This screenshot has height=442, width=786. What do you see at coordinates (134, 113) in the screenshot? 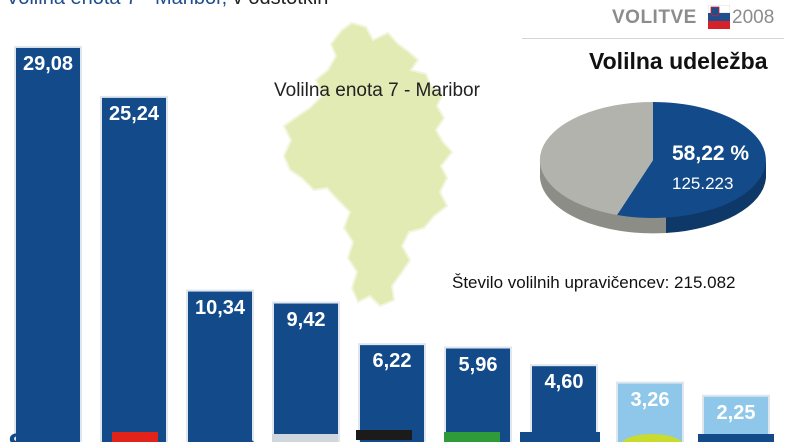
I see `bar-value-label: 25,24` at bounding box center [134, 113].